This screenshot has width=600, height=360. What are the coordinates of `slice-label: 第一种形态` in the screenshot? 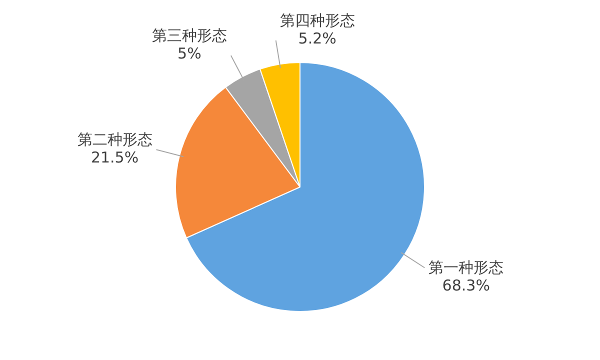 It's located at (466, 267).